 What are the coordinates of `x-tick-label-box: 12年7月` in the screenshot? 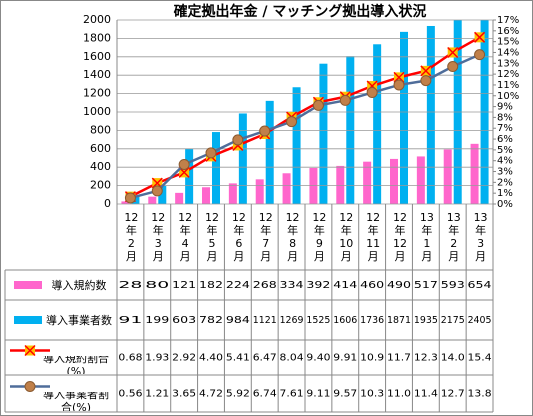 It's located at (265, 237).